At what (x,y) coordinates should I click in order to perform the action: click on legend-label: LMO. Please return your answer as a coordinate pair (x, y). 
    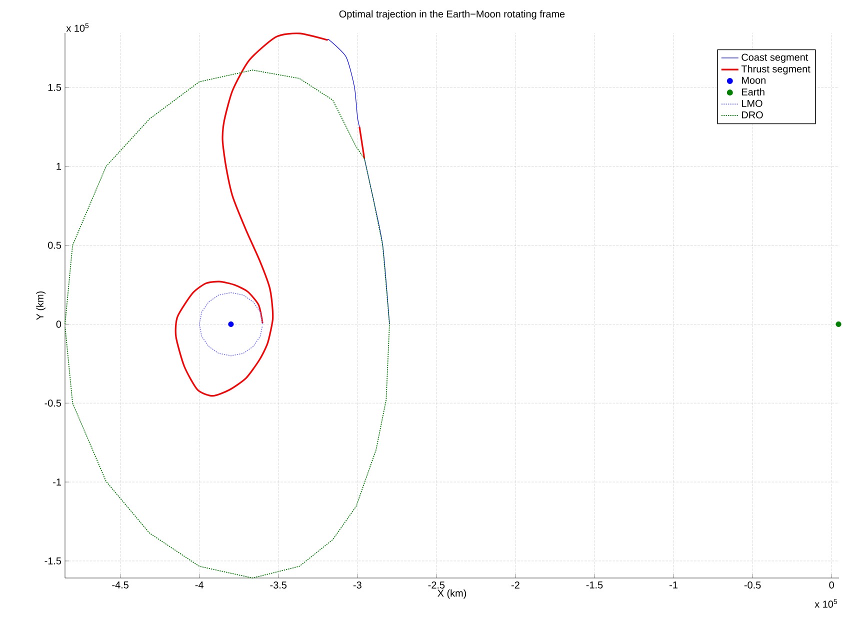
    Looking at the image, I should click on (752, 103).